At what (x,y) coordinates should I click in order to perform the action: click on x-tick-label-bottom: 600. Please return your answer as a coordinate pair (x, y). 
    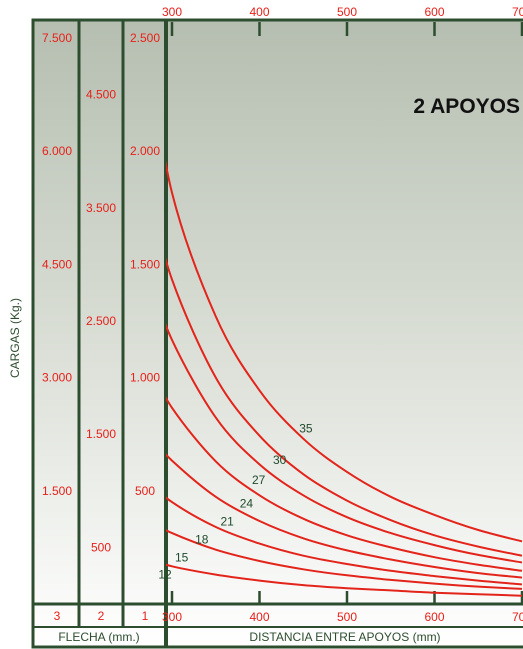
    Looking at the image, I should click on (434, 617).